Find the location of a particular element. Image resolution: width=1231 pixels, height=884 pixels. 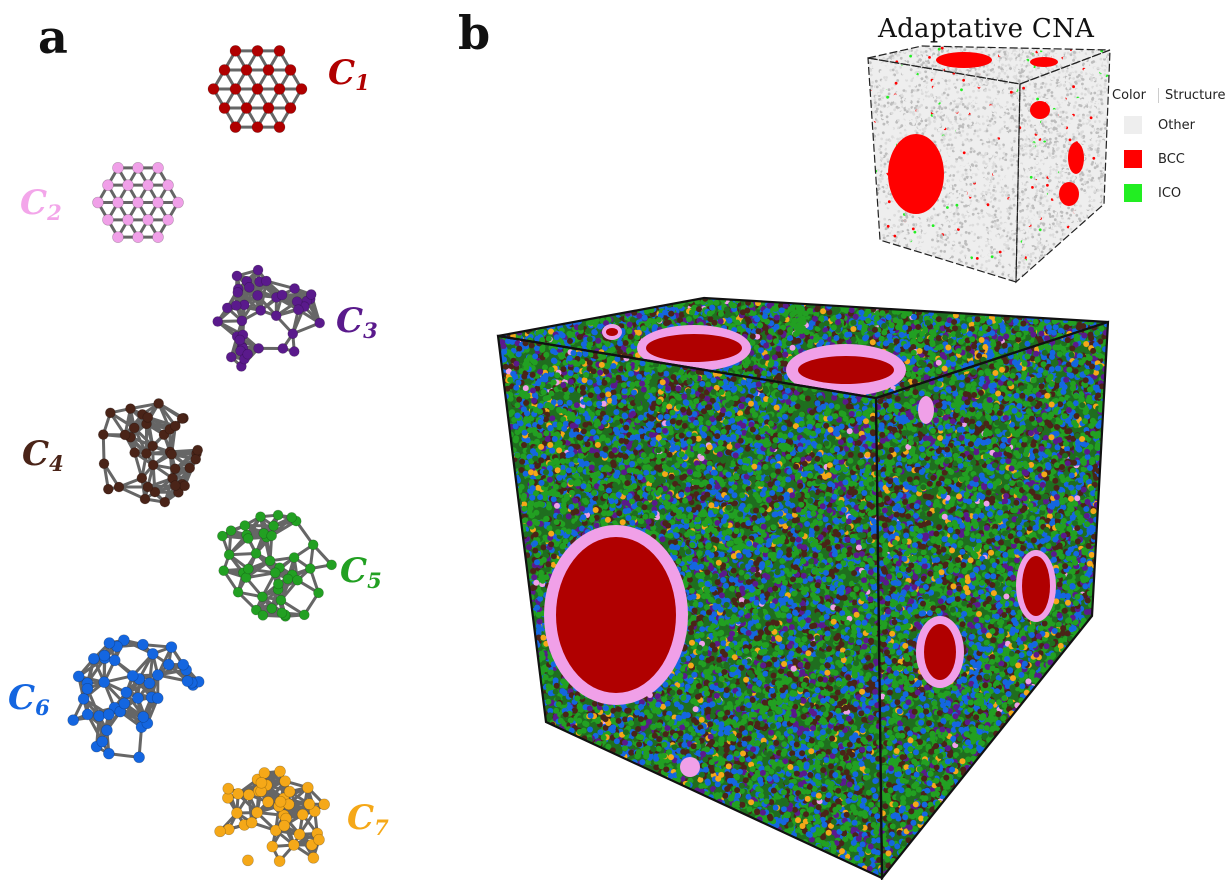

cluster-c7-image is located at coordinates (272, 822).